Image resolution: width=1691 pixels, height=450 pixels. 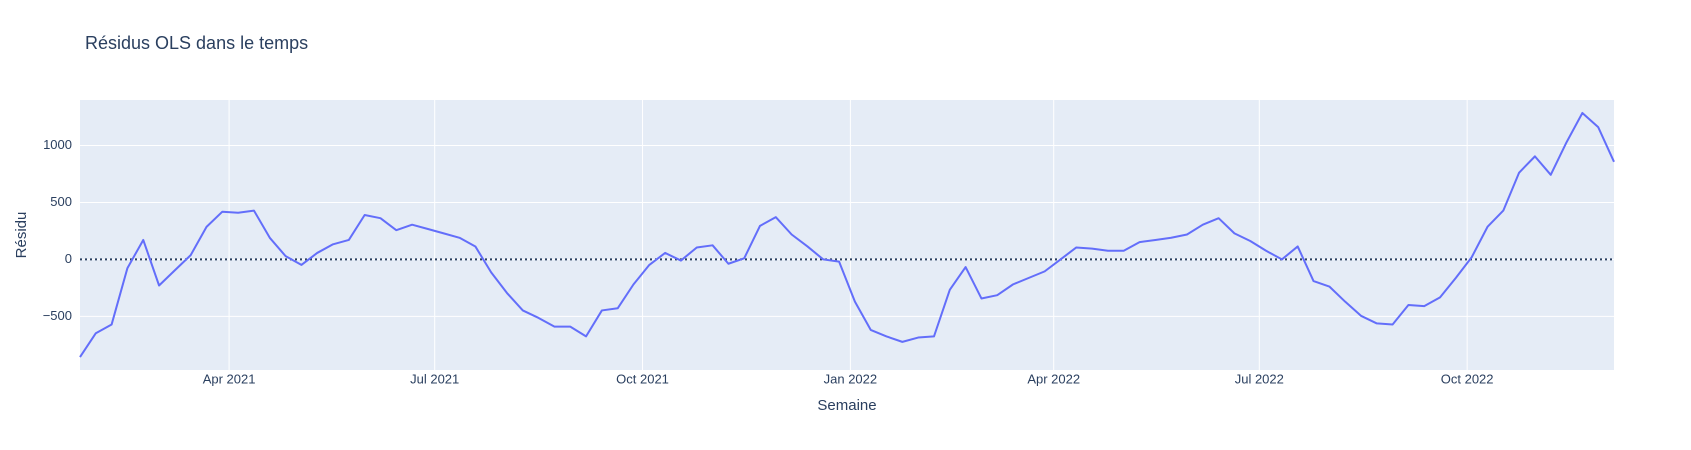 What do you see at coordinates (1259, 378) in the screenshot?
I see `x-tick-label: Jul 2022` at bounding box center [1259, 378].